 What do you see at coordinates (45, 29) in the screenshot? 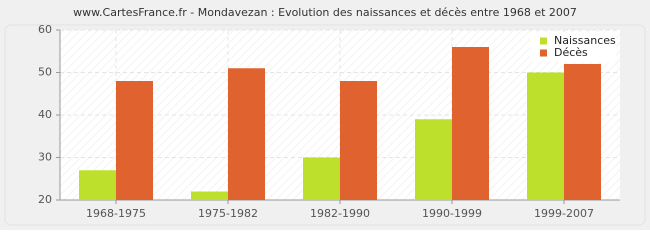
I see `y-tick-label: 60` at bounding box center [45, 29].